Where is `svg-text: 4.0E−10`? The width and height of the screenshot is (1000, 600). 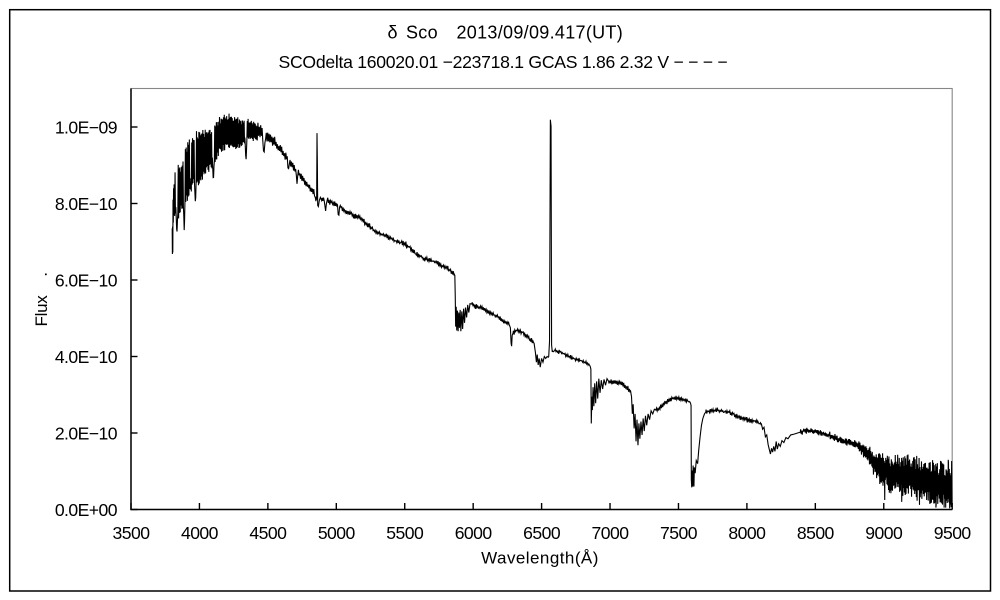
svg-text: 4.0E−10 is located at coordinates (86, 357).